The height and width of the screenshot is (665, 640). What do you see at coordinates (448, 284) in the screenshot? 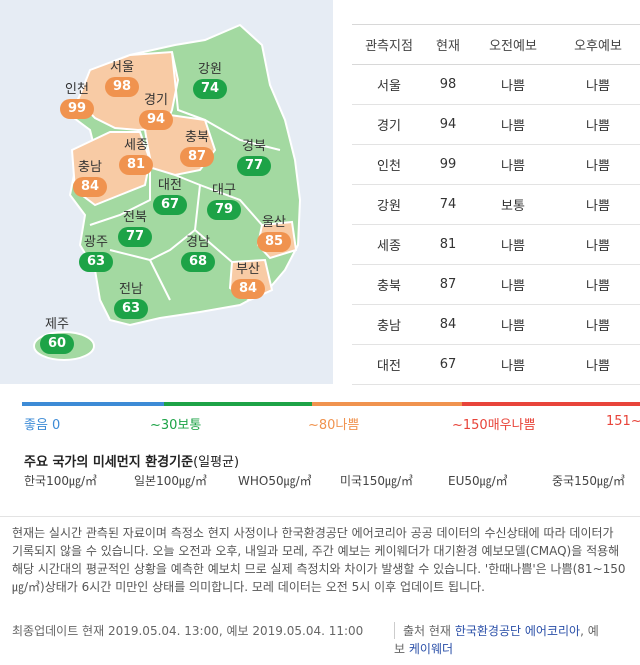
I see `row-current: 87` at bounding box center [448, 284].